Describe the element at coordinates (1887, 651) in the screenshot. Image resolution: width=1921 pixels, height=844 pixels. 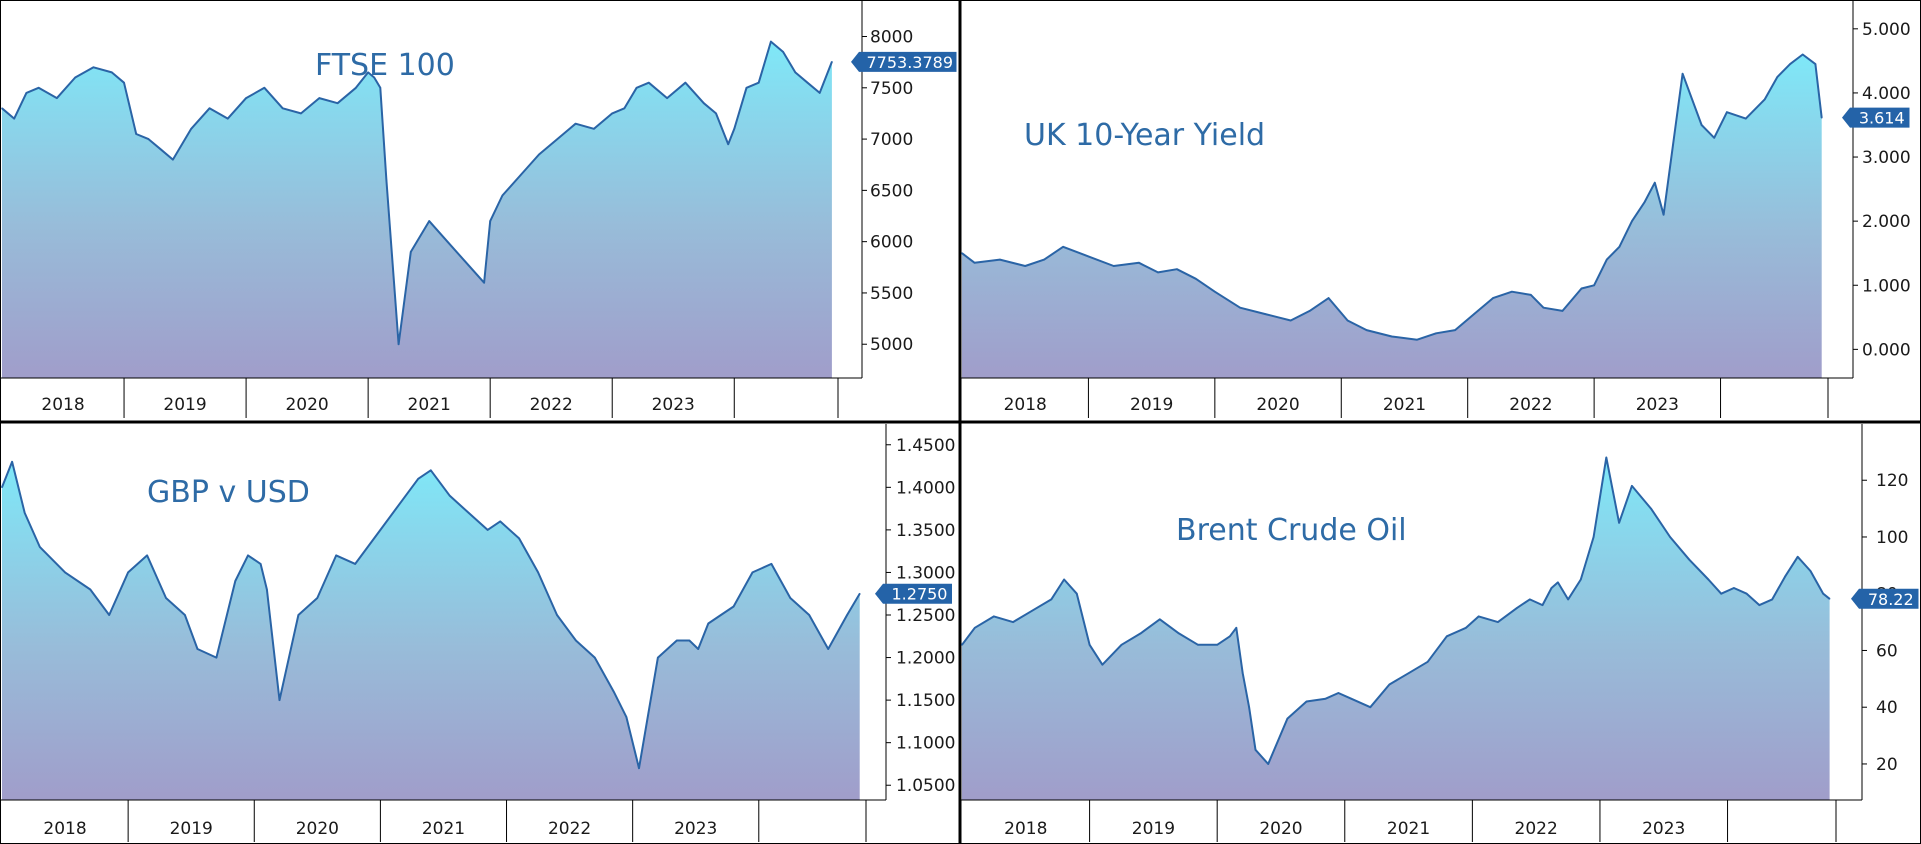
I see `y-tick-label: 60` at that location.